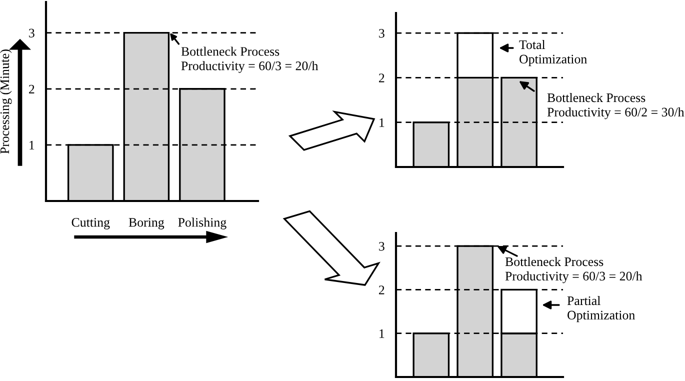  Describe the element at coordinates (91, 224) in the screenshot. I see `x-tick-label: Cutting` at that location.